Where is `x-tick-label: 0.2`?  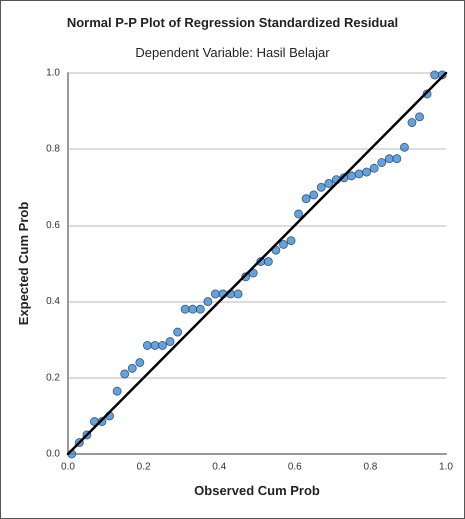 x-tick-label: 0.2 is located at coordinates (143, 467).